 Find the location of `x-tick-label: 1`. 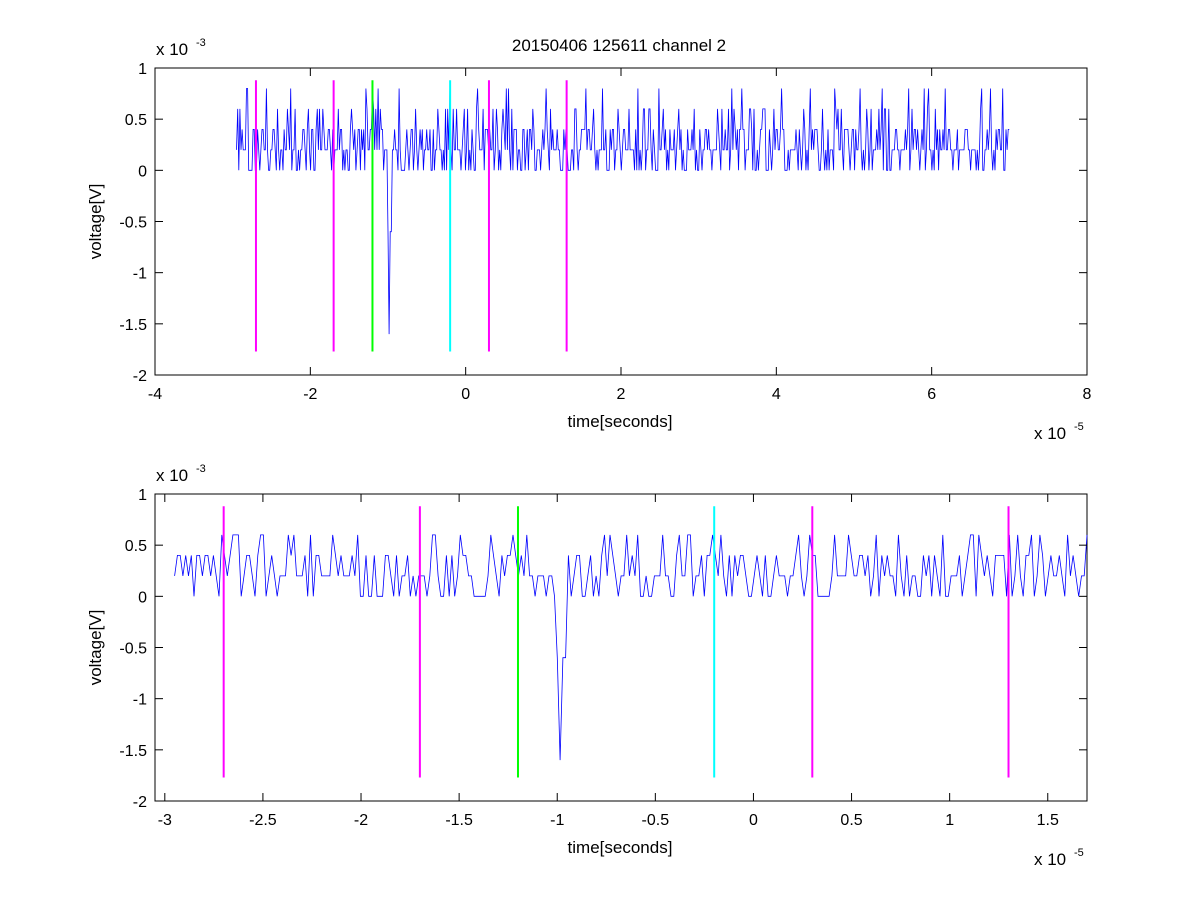

x-tick-label: 1 is located at coordinates (949, 820).